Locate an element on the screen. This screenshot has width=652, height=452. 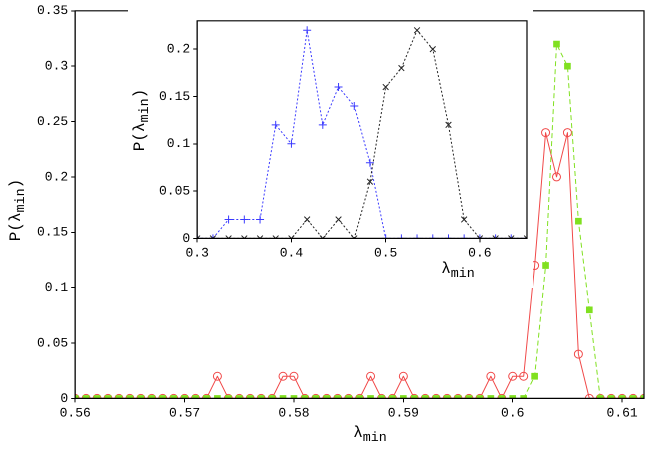
x-tick-label: 0.59 is located at coordinates (403, 413).